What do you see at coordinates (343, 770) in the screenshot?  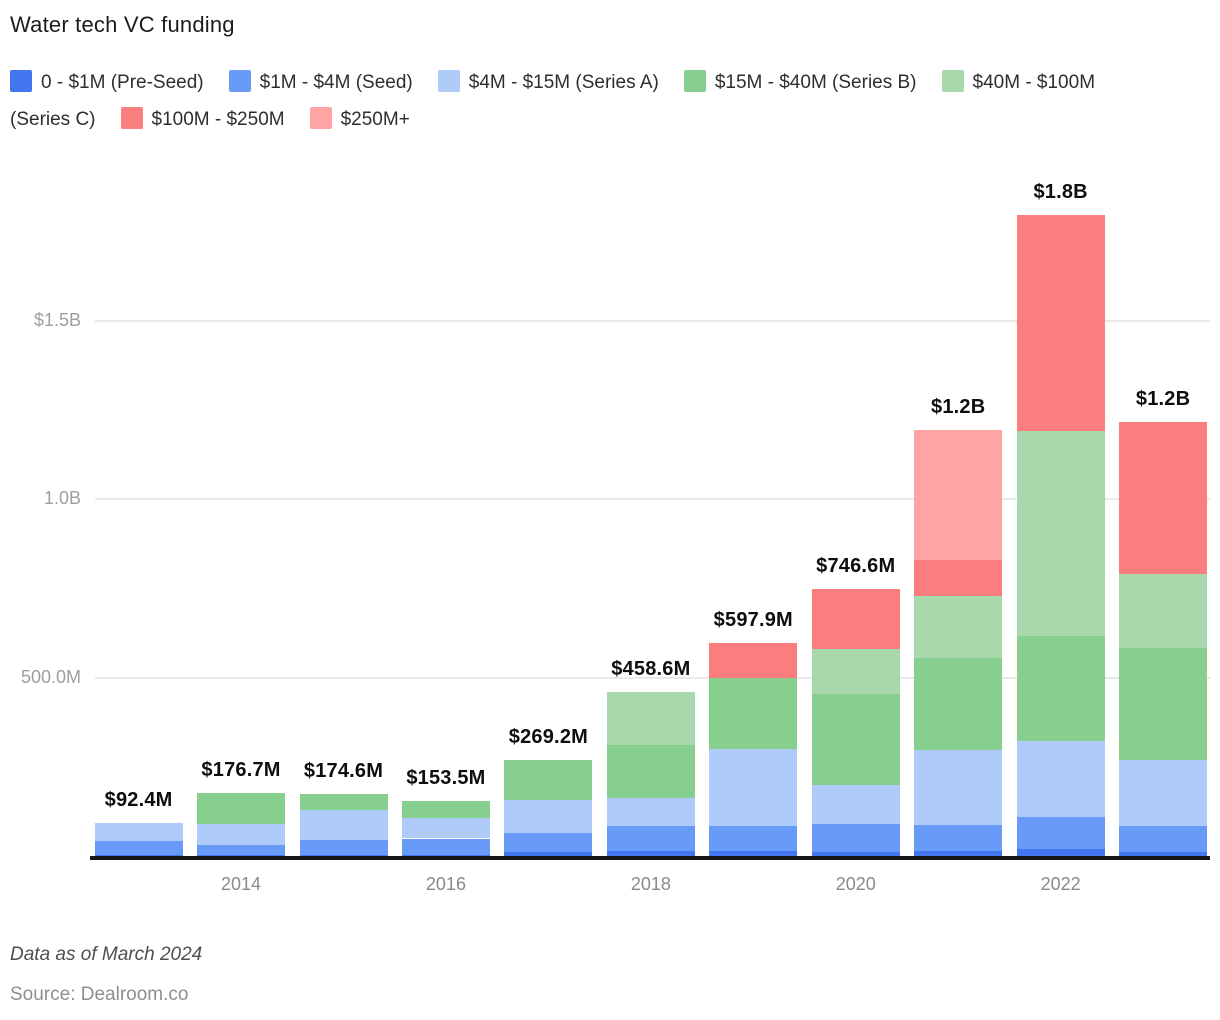 I see `bar-value-label: $174.6M` at bounding box center [343, 770].